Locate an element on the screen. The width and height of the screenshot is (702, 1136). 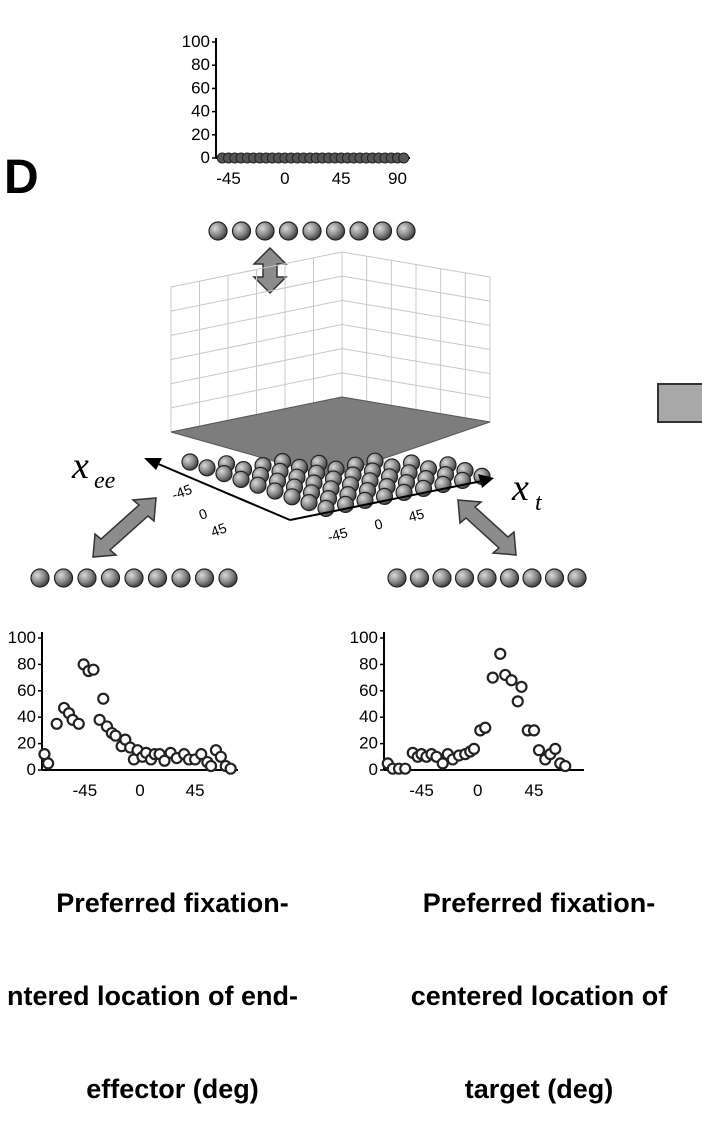
left-double-arrow is located at coordinates (124, 527).